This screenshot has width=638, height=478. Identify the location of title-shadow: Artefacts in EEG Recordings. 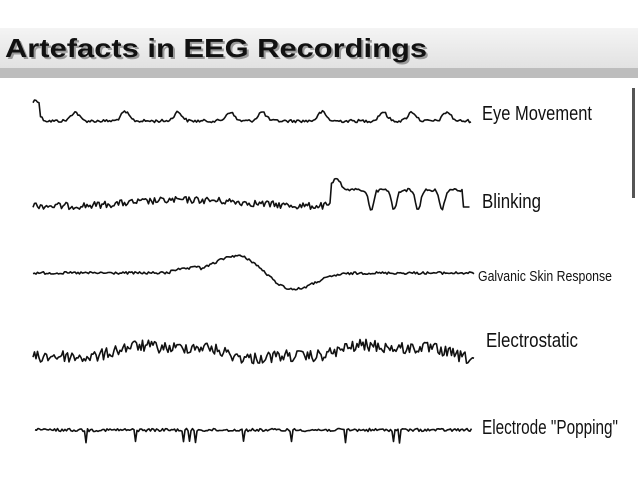
(218, 50).